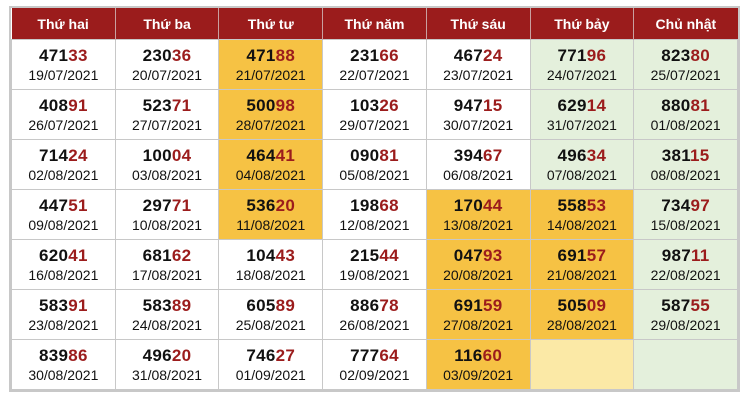 The height and width of the screenshot is (404, 740). I want to click on result-cell: 46441 04/08/2021, so click(271, 164).